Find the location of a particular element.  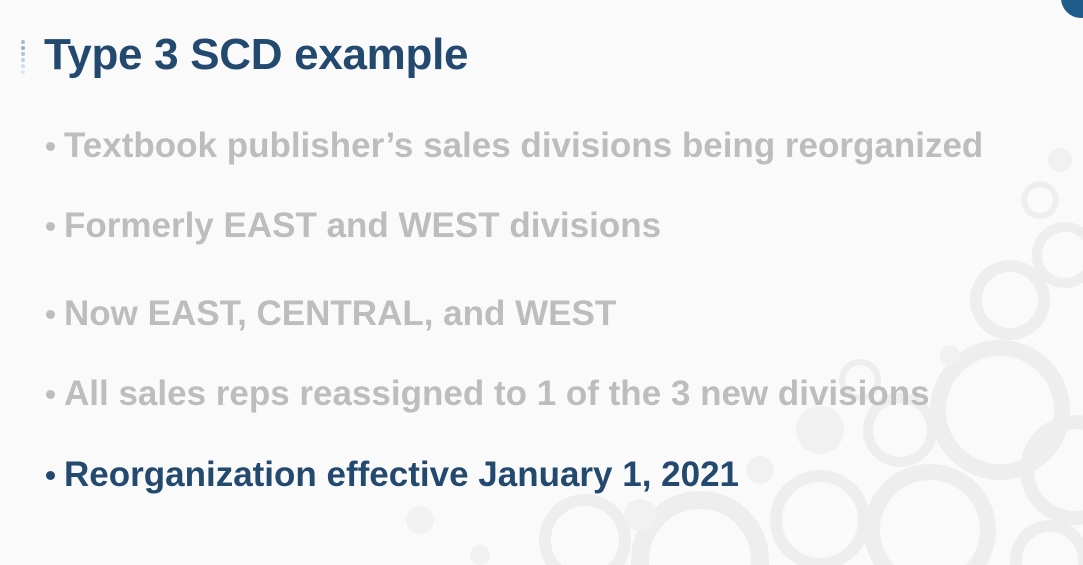

bullet-text: Formerly EAST and WEST divisions is located at coordinates (363, 225).